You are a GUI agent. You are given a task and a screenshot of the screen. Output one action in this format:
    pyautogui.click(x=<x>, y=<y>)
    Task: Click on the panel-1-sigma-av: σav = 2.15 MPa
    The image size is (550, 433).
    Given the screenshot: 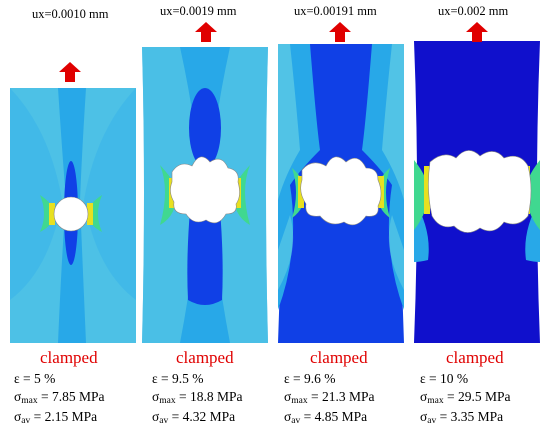 What is the action you would take?
    pyautogui.click(x=56, y=417)
    